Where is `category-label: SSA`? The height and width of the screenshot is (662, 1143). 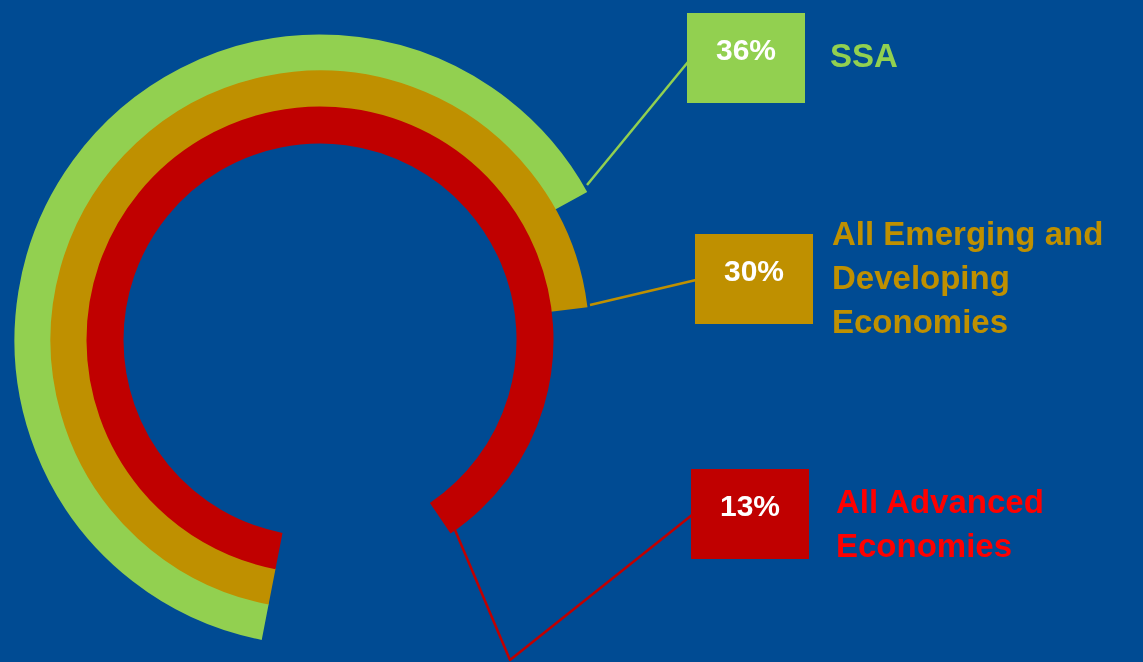
category-label: SSA is located at coordinates (864, 56).